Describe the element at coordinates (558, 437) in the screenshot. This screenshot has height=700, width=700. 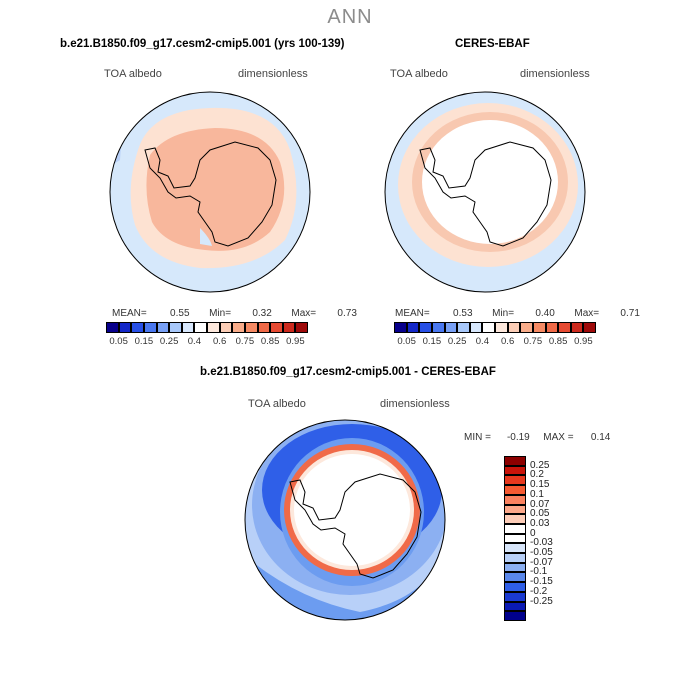
I see `diff-max-label: MAX =` at that location.